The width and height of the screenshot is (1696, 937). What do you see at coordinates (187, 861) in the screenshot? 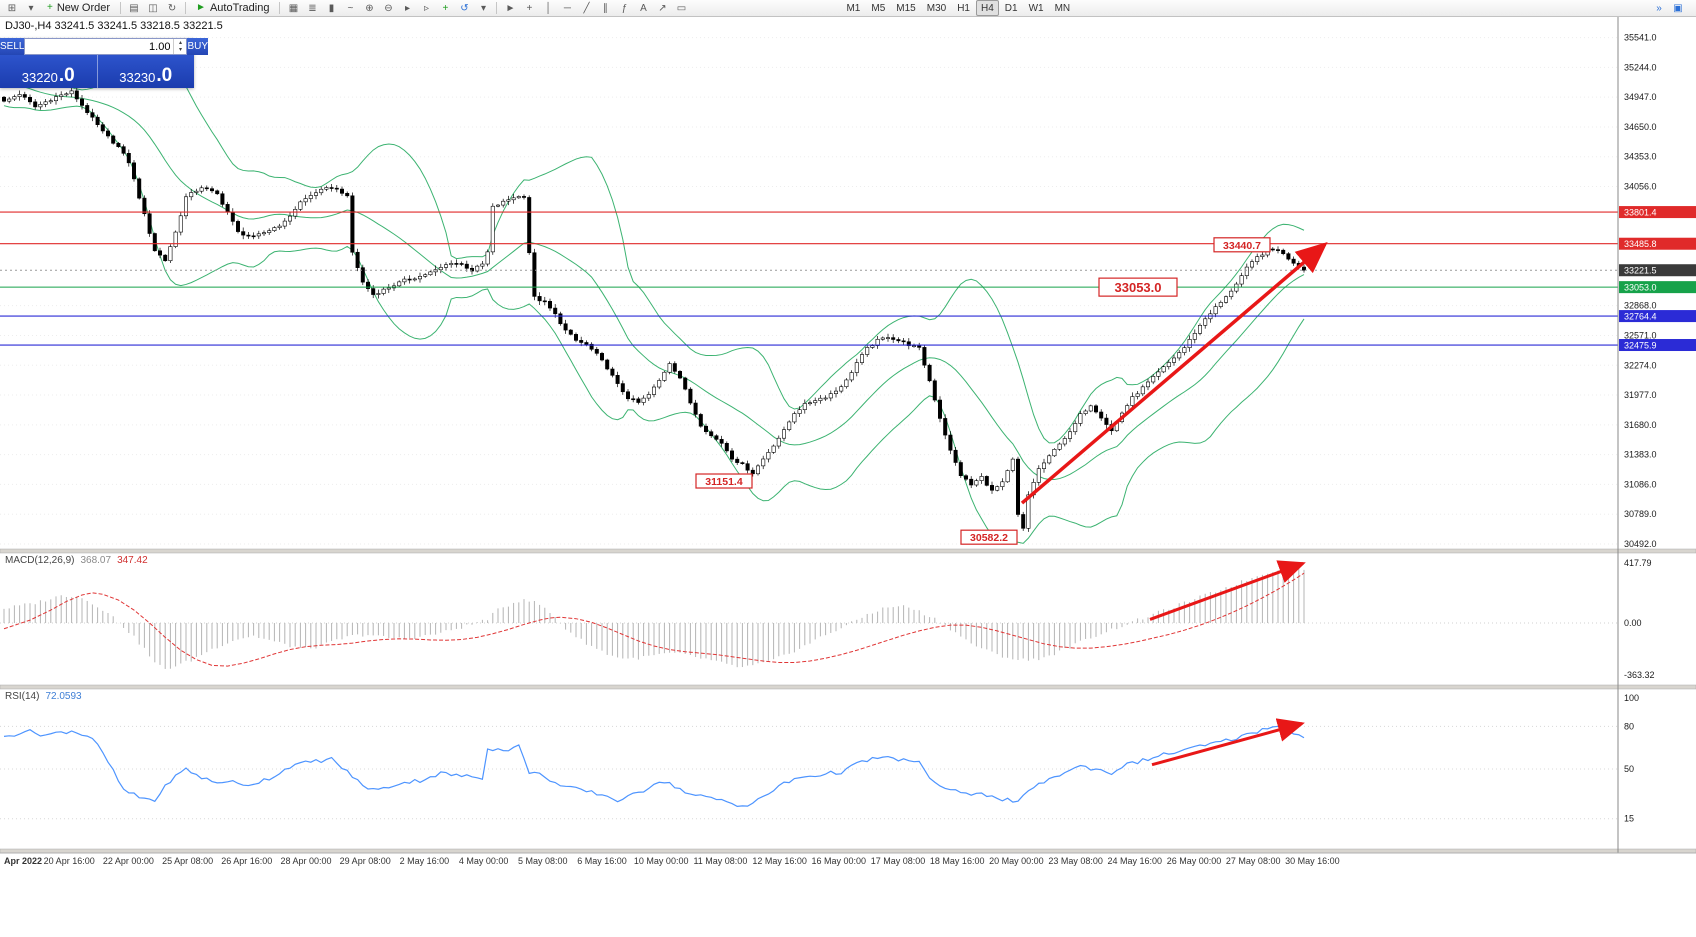
I see `time-tick: 25 Apr 08:00` at bounding box center [187, 861].